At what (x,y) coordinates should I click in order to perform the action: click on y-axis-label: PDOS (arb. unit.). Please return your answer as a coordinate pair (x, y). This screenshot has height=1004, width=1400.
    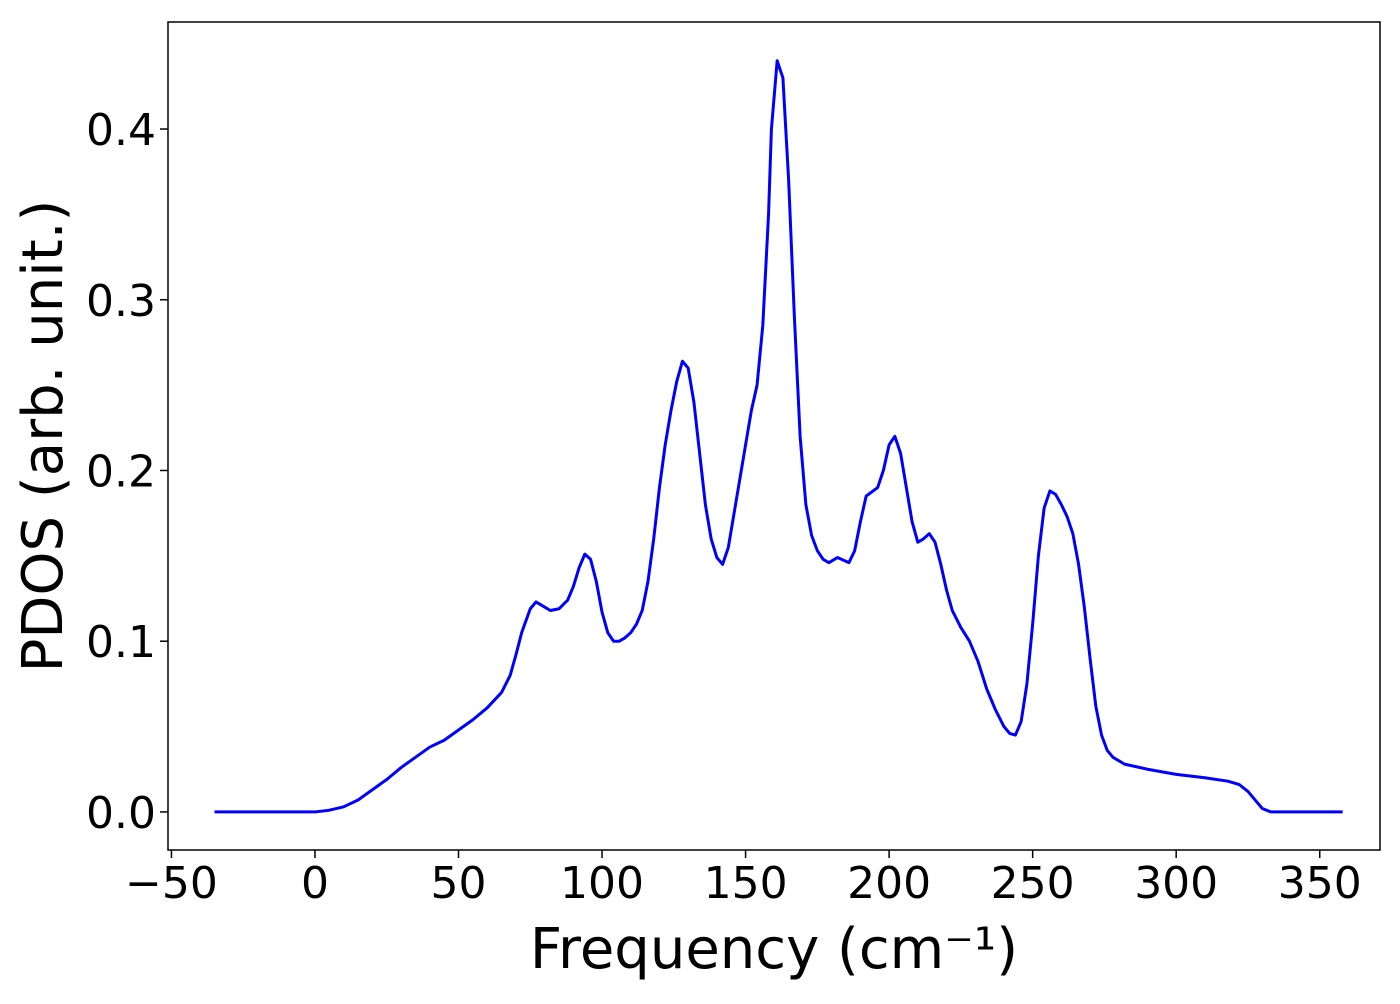
    Looking at the image, I should click on (43, 436).